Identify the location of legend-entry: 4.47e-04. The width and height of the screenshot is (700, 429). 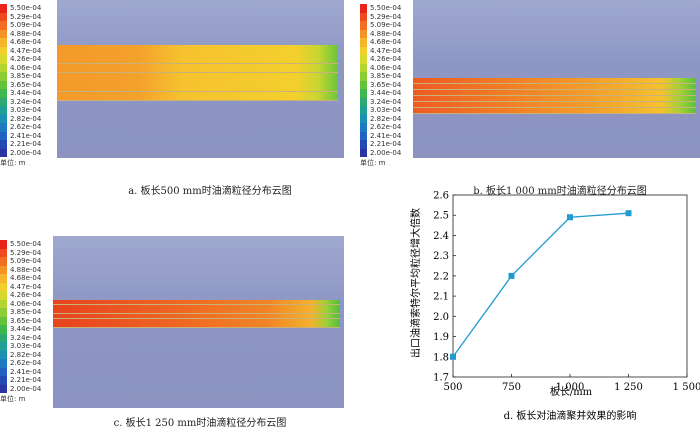
(21, 286).